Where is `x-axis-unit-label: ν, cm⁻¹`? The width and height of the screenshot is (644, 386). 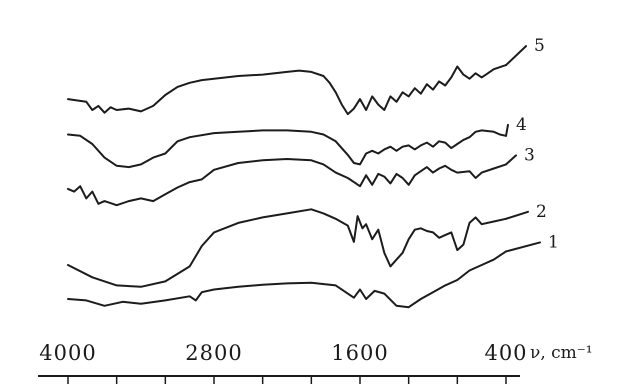 x-axis-unit-label: ν, cm⁻¹ is located at coordinates (561, 353).